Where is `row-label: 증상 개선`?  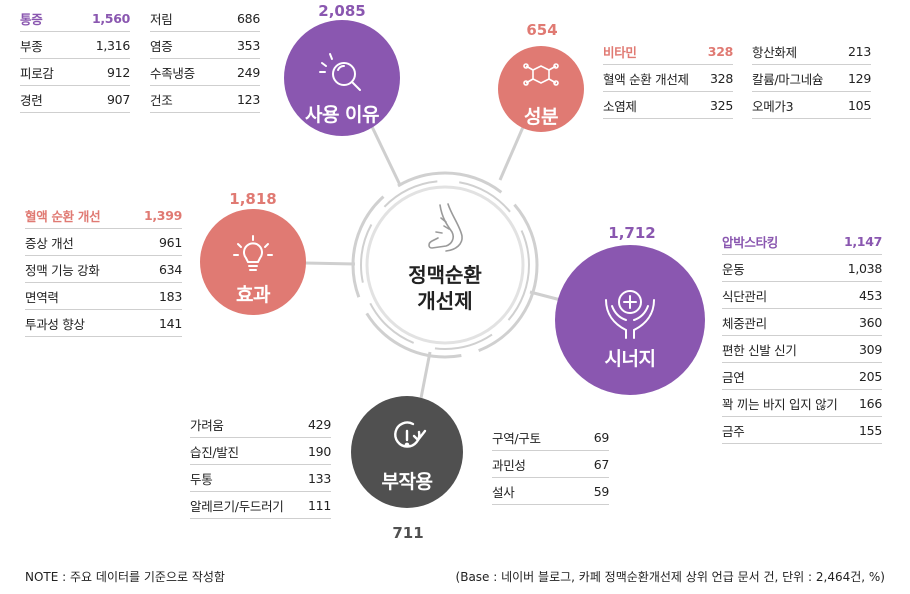
row-label: 증상 개선 is located at coordinates (49, 243).